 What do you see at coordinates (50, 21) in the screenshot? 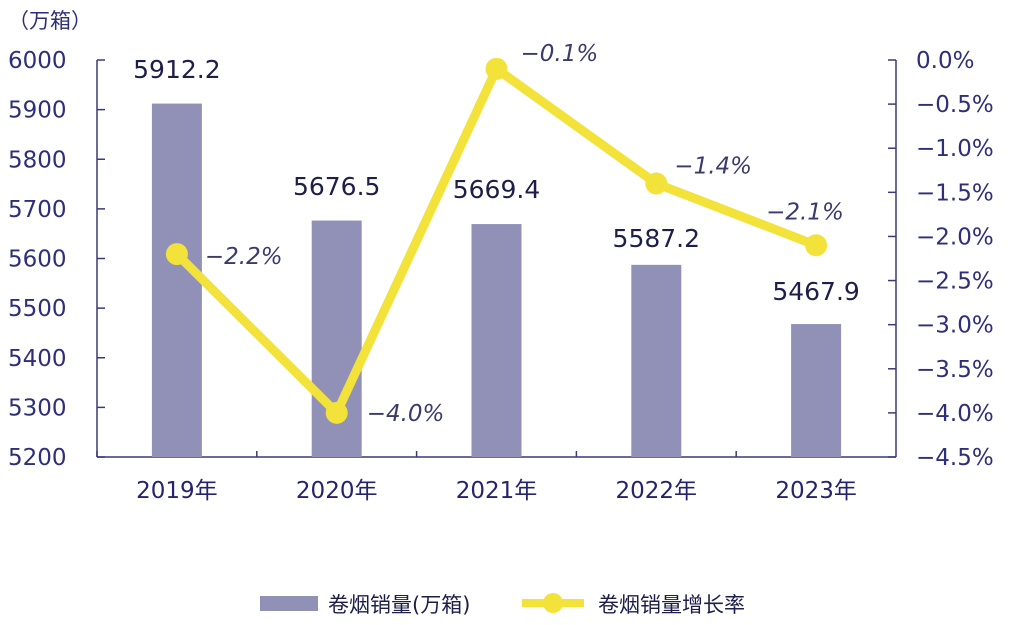
I see `left-axis-unit-label: （万箱）` at bounding box center [50, 21].